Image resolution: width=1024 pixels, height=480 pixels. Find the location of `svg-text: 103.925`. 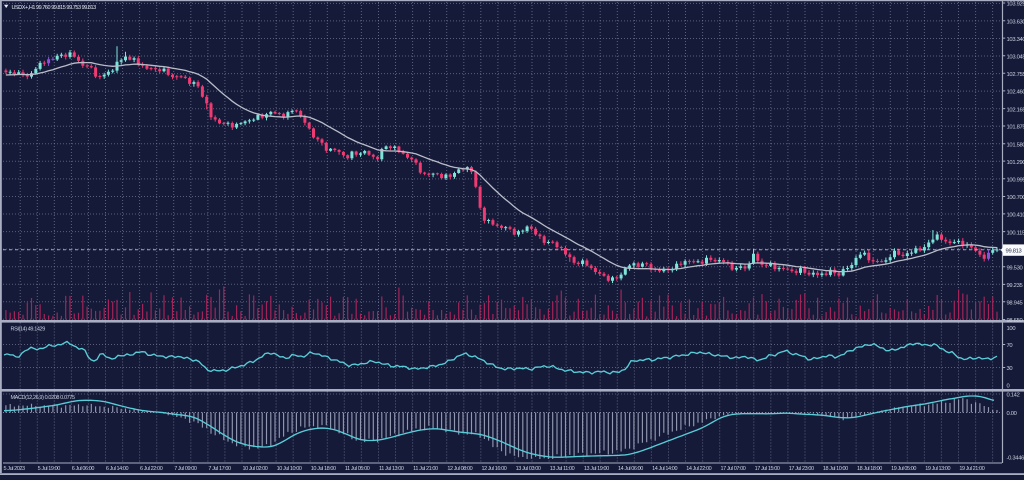

svg-text: 103.925 is located at coordinates (1015, 5).